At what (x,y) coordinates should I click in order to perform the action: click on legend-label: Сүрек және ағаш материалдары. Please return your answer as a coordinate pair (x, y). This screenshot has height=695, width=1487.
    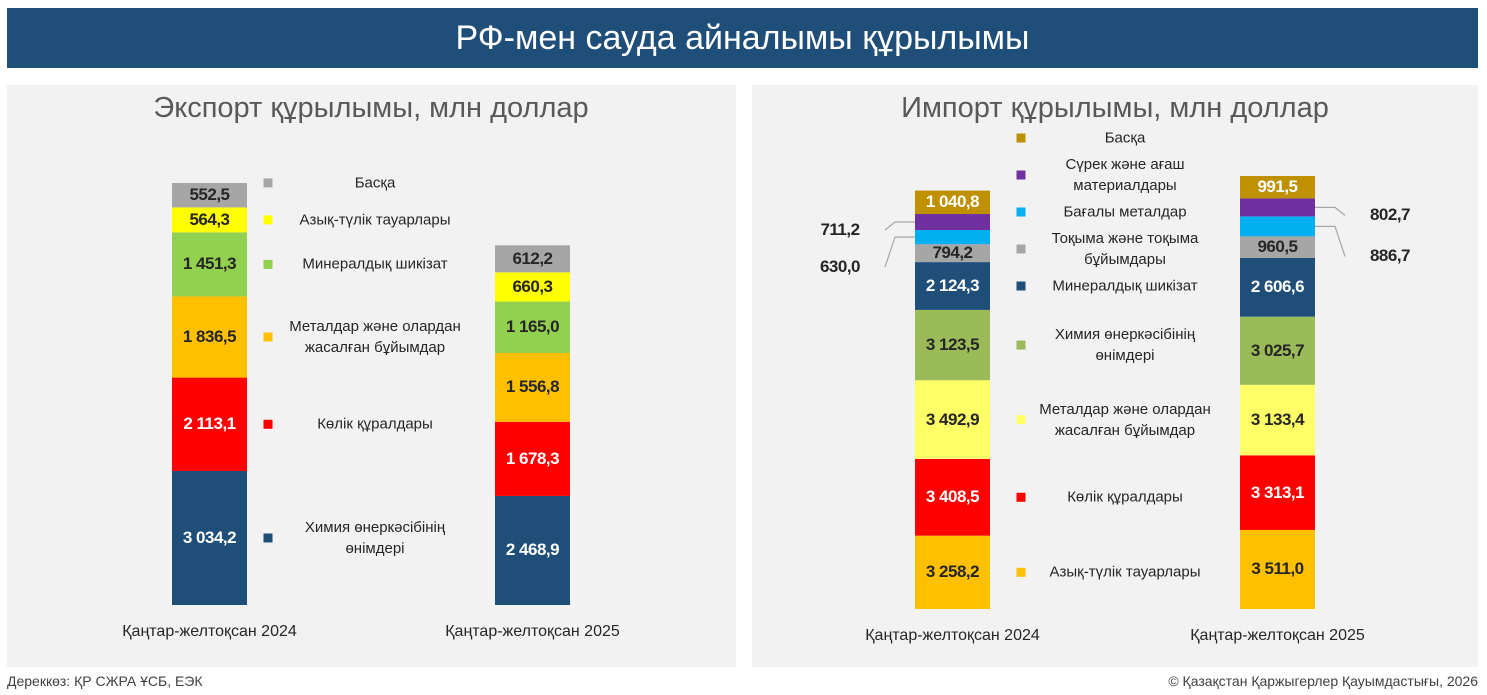
    Looking at the image, I should click on (1125, 175).